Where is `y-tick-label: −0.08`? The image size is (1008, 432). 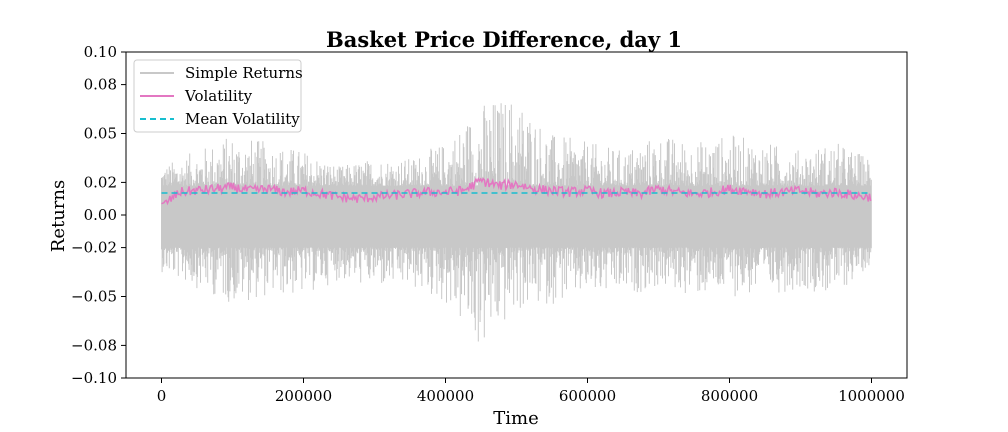
y-tick-label: −0.08 is located at coordinates (94, 345).